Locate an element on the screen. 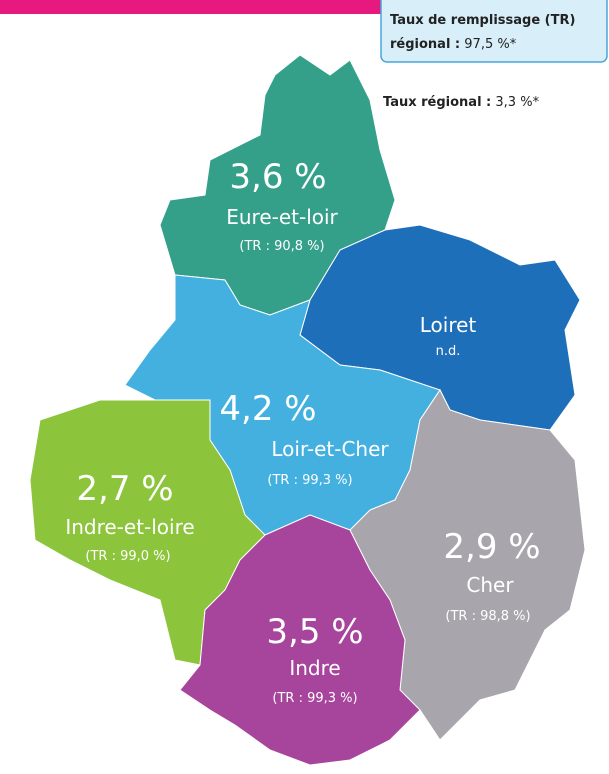  region-tr: (TR : 98,8 %) is located at coordinates (487, 616).